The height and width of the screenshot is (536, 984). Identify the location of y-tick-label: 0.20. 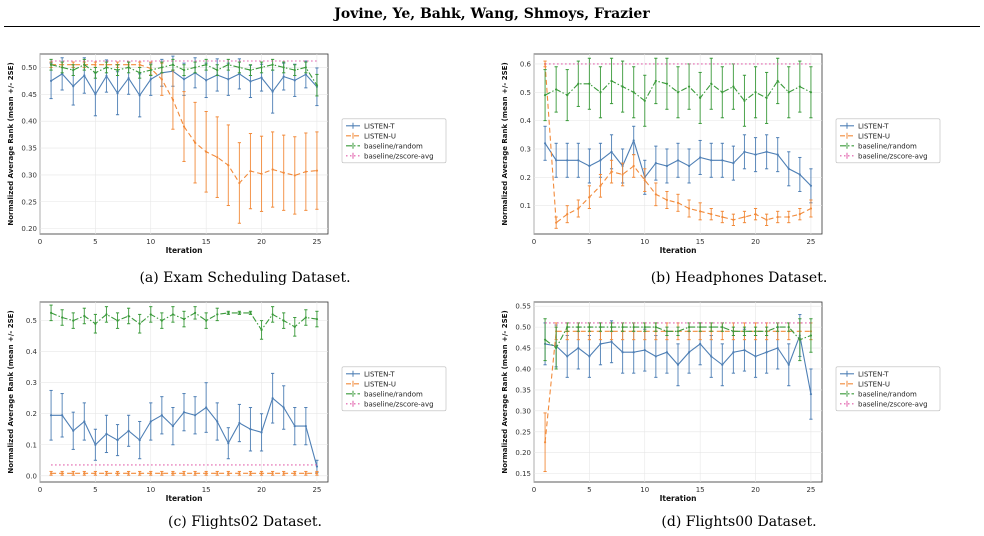
(523, 453).